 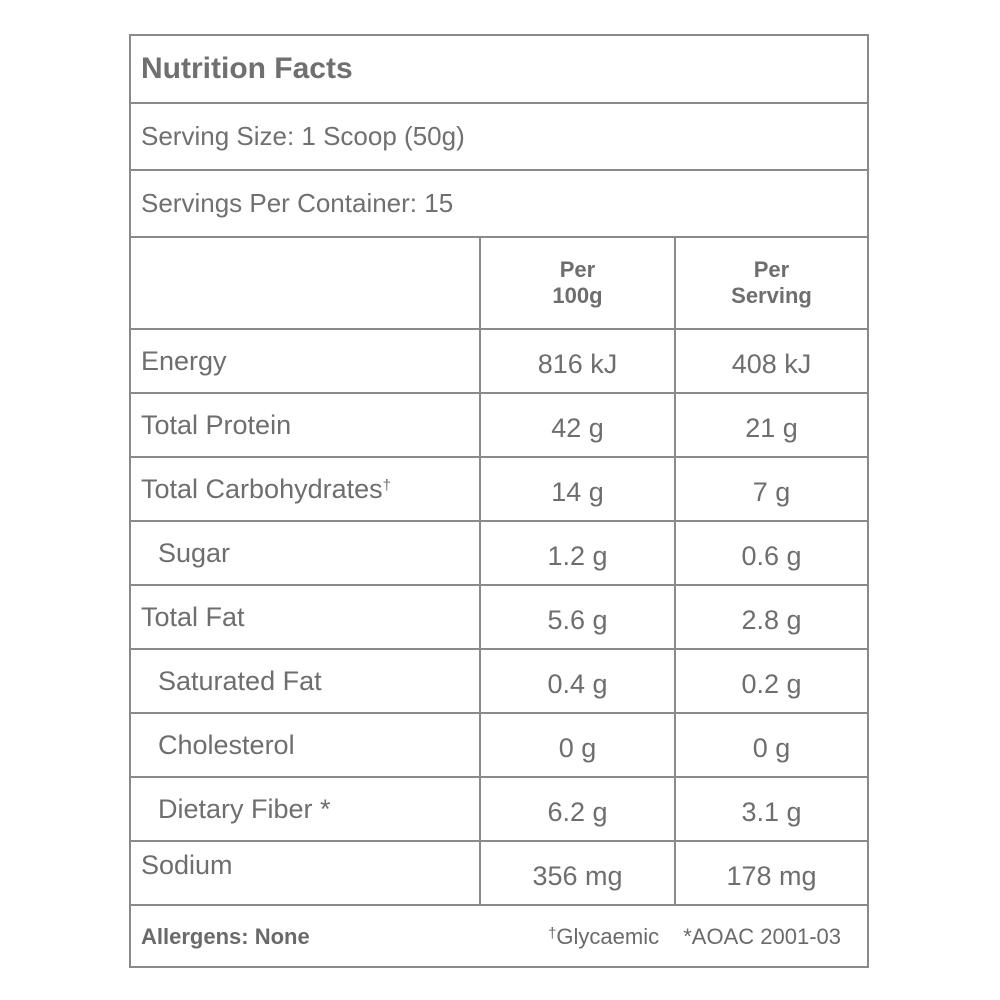 What do you see at coordinates (306, 617) in the screenshot?
I see `row-label: Total Fat` at bounding box center [306, 617].